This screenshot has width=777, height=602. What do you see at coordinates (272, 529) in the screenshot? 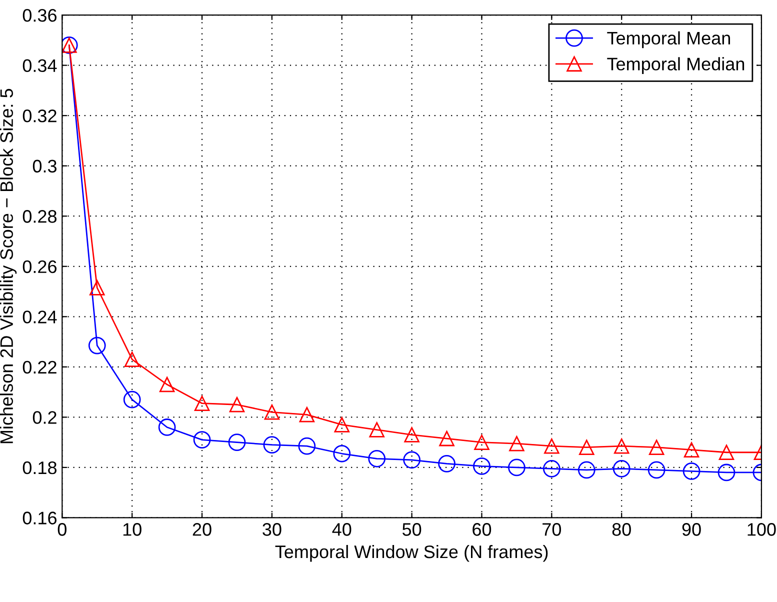
I see `x-tick-label: 30` at bounding box center [272, 529].